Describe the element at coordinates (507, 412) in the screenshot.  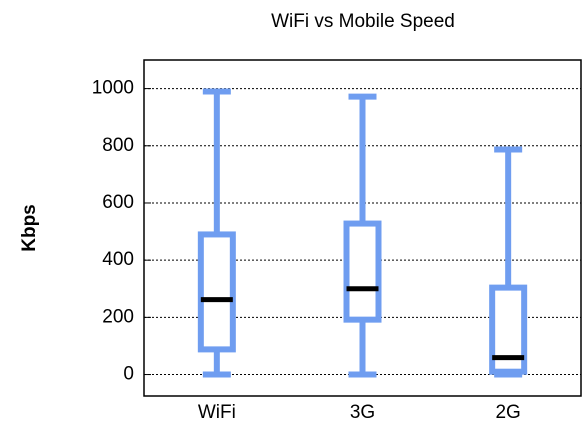
I see `x-tick-label: 2G` at that location.